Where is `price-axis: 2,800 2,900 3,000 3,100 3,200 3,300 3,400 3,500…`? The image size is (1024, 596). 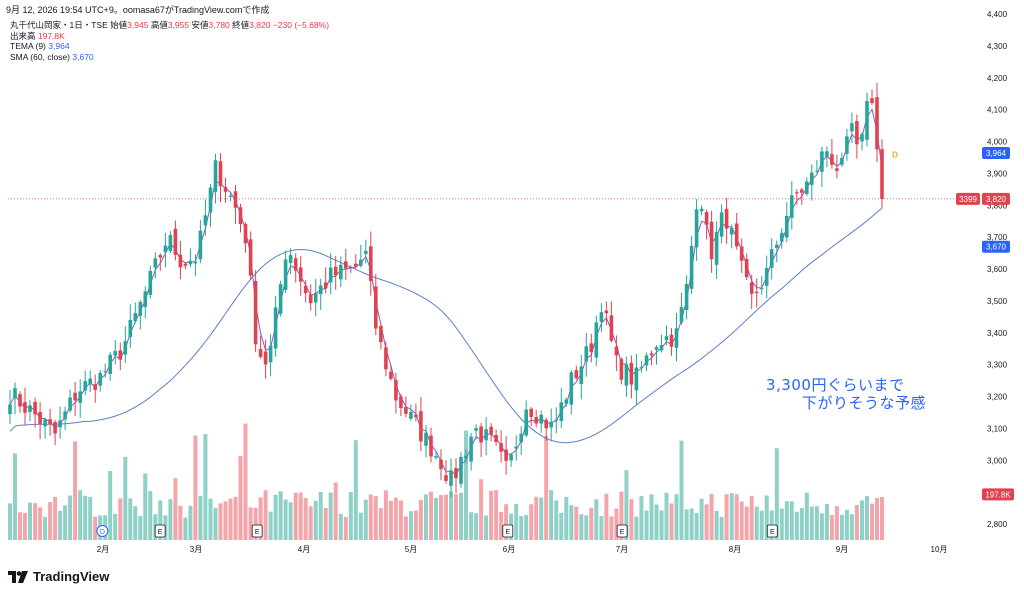 price-axis: 2,800 2,900 3,000 3,100 3,200 3,300 3,400 3,500… is located at coordinates (997, 269).